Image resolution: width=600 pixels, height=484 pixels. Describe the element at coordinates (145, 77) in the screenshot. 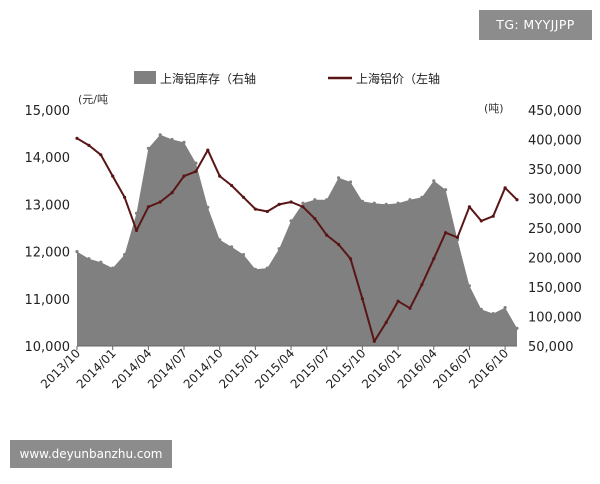

I see `legend-inventory-swatch` at that location.